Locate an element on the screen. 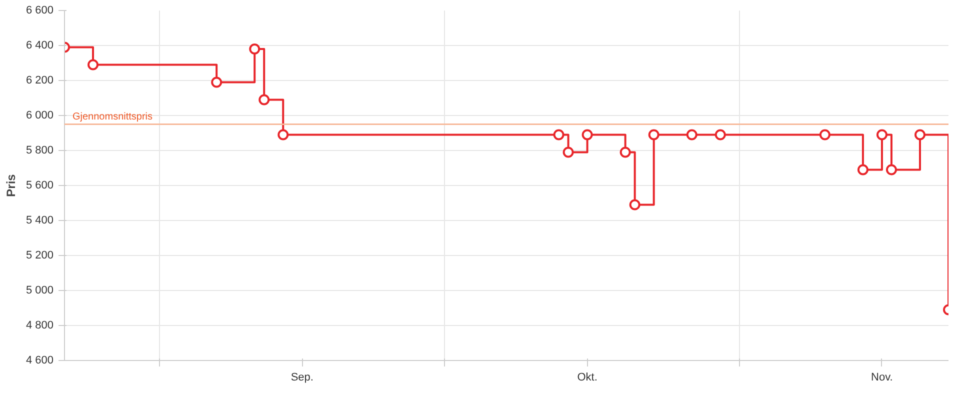 This screenshot has height=410, width=968. y-tick-label: 4 800 is located at coordinates (40, 326).